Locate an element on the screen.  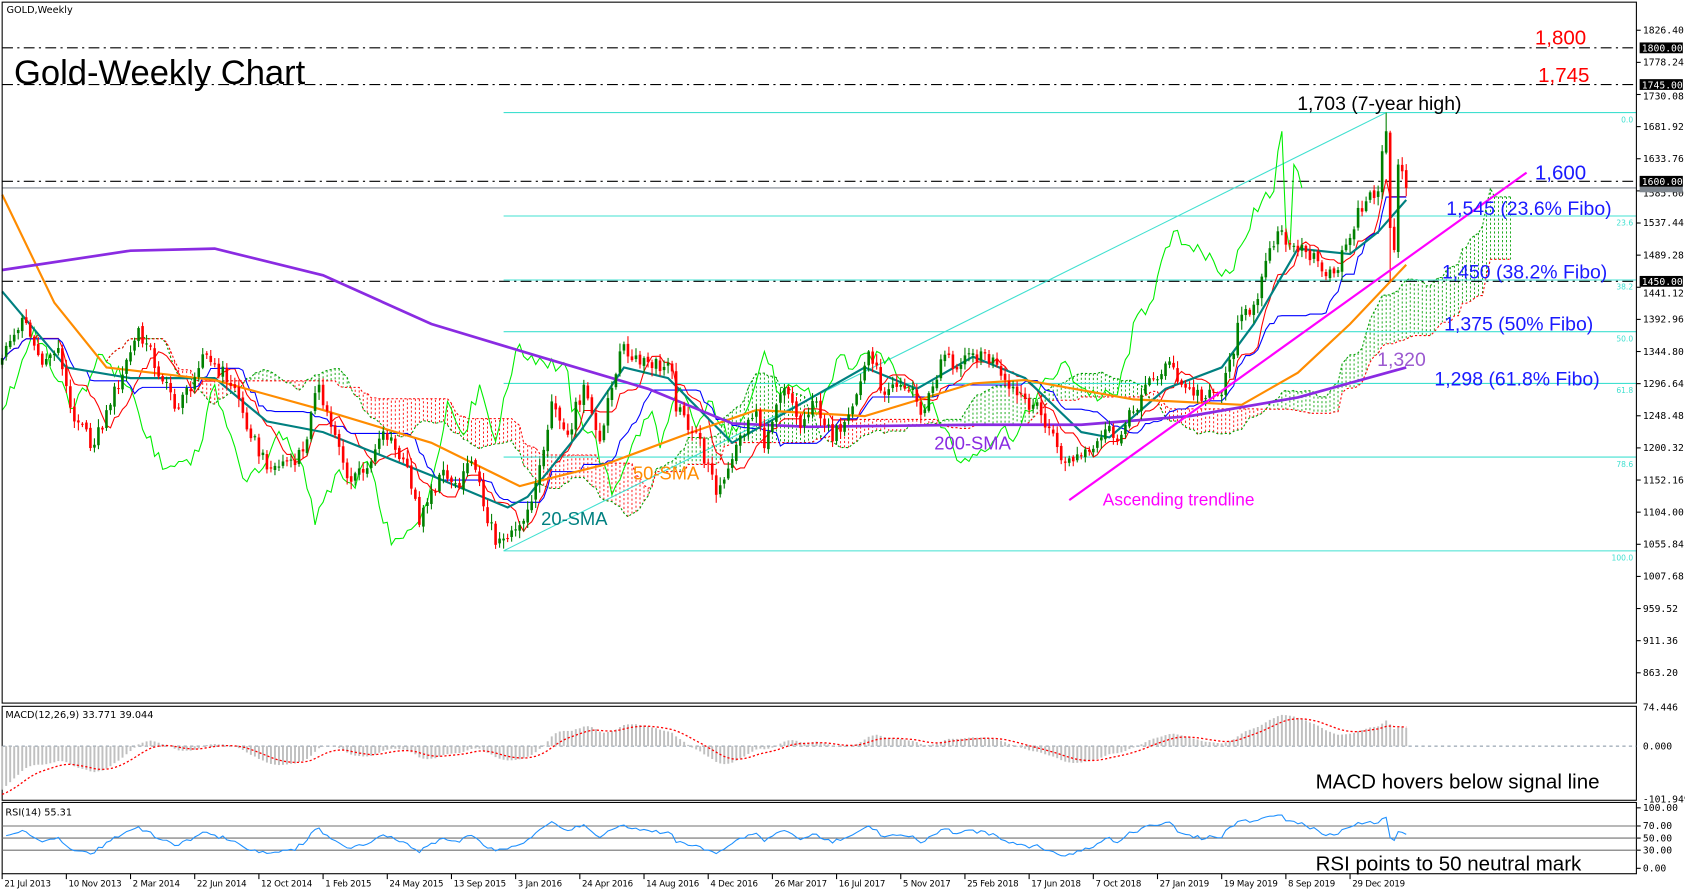
label-1600: 1,600 is located at coordinates (1560, 172).